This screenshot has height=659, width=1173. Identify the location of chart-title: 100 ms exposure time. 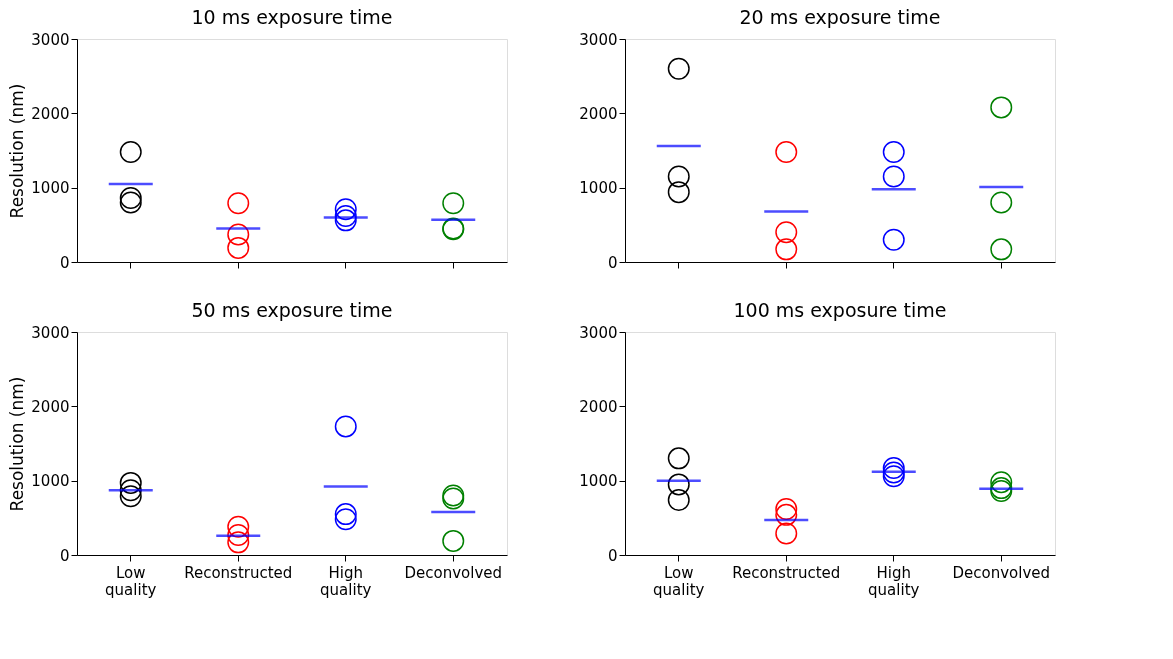
(840, 310).